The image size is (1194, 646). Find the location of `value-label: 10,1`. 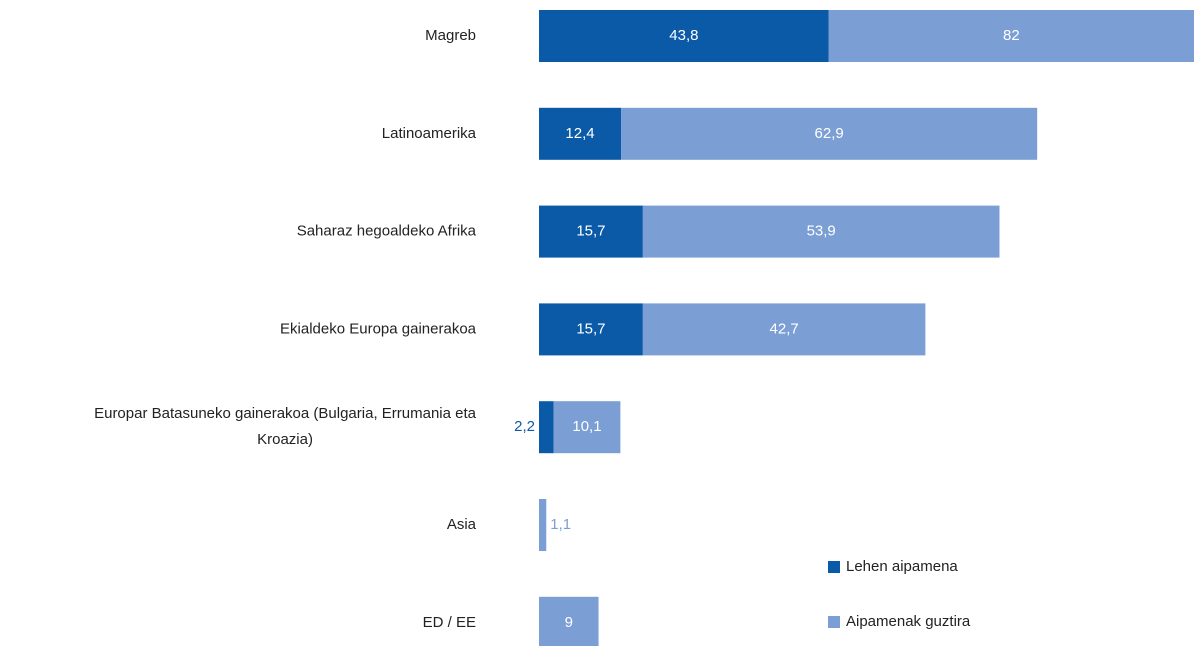

value-label: 10,1 is located at coordinates (586, 426).